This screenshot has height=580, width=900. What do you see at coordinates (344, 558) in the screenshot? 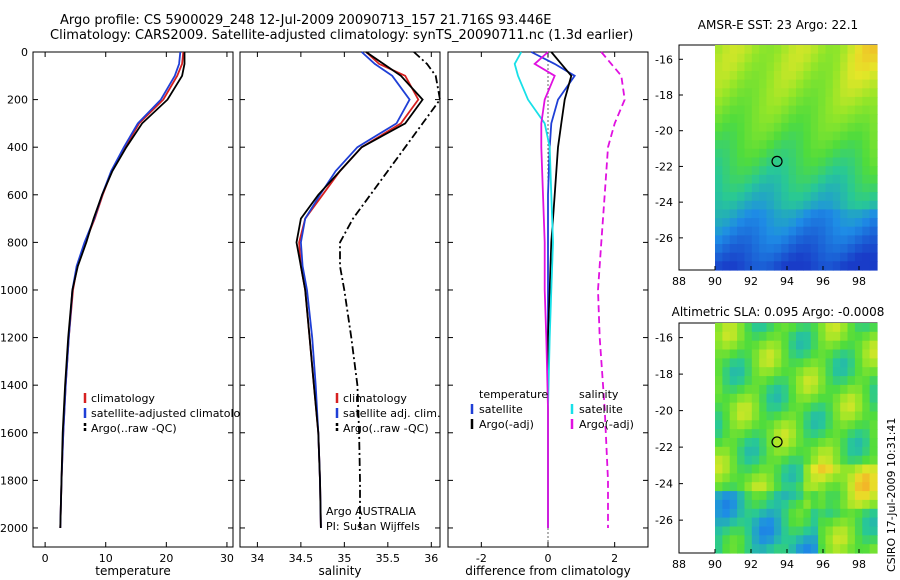
I see `x-tick-label: 35` at bounding box center [344, 558].